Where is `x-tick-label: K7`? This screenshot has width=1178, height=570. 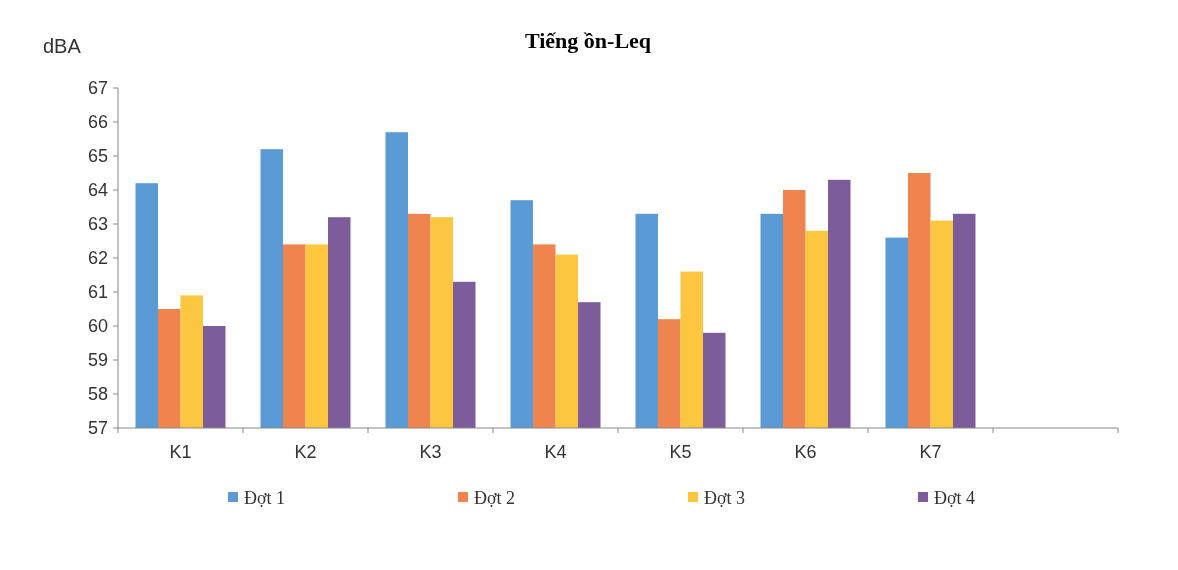 x-tick-label: K7 is located at coordinates (930, 452).